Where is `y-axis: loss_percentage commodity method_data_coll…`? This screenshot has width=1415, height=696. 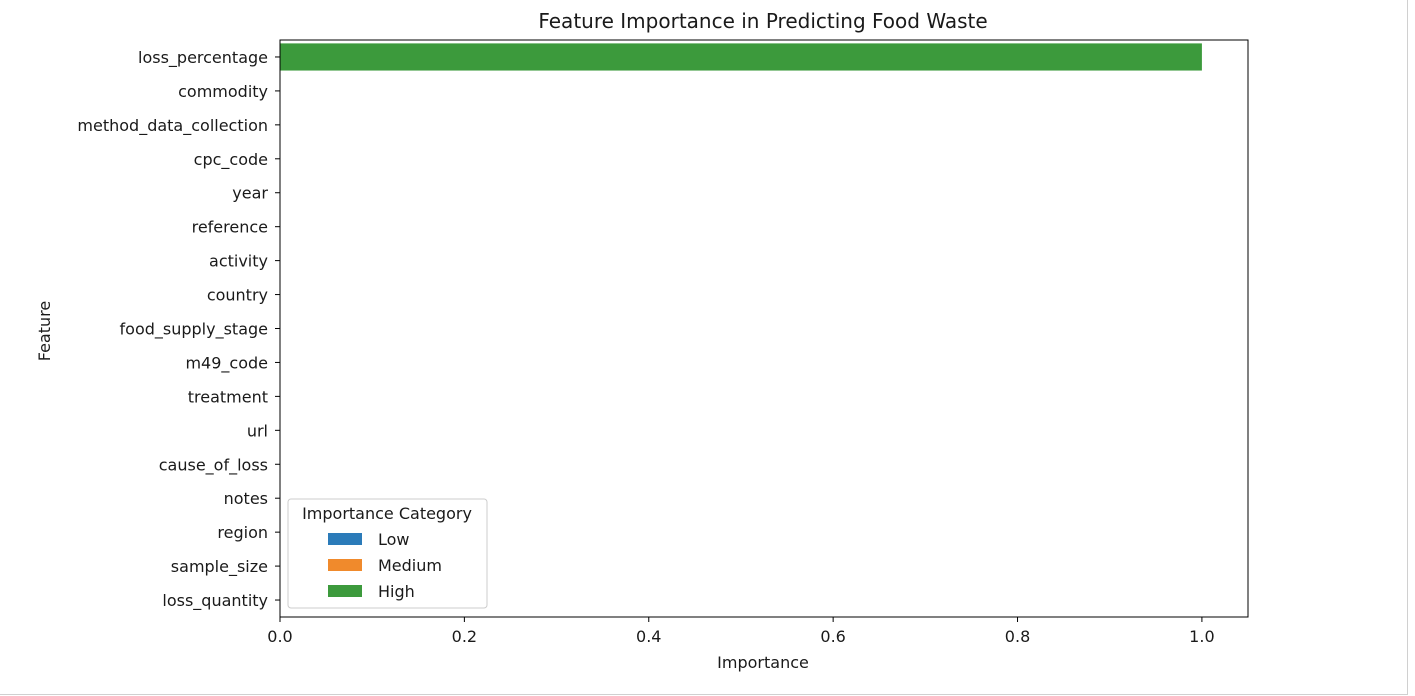
y-axis: loss_percentage commodity method_data_coll… is located at coordinates (178, 329).